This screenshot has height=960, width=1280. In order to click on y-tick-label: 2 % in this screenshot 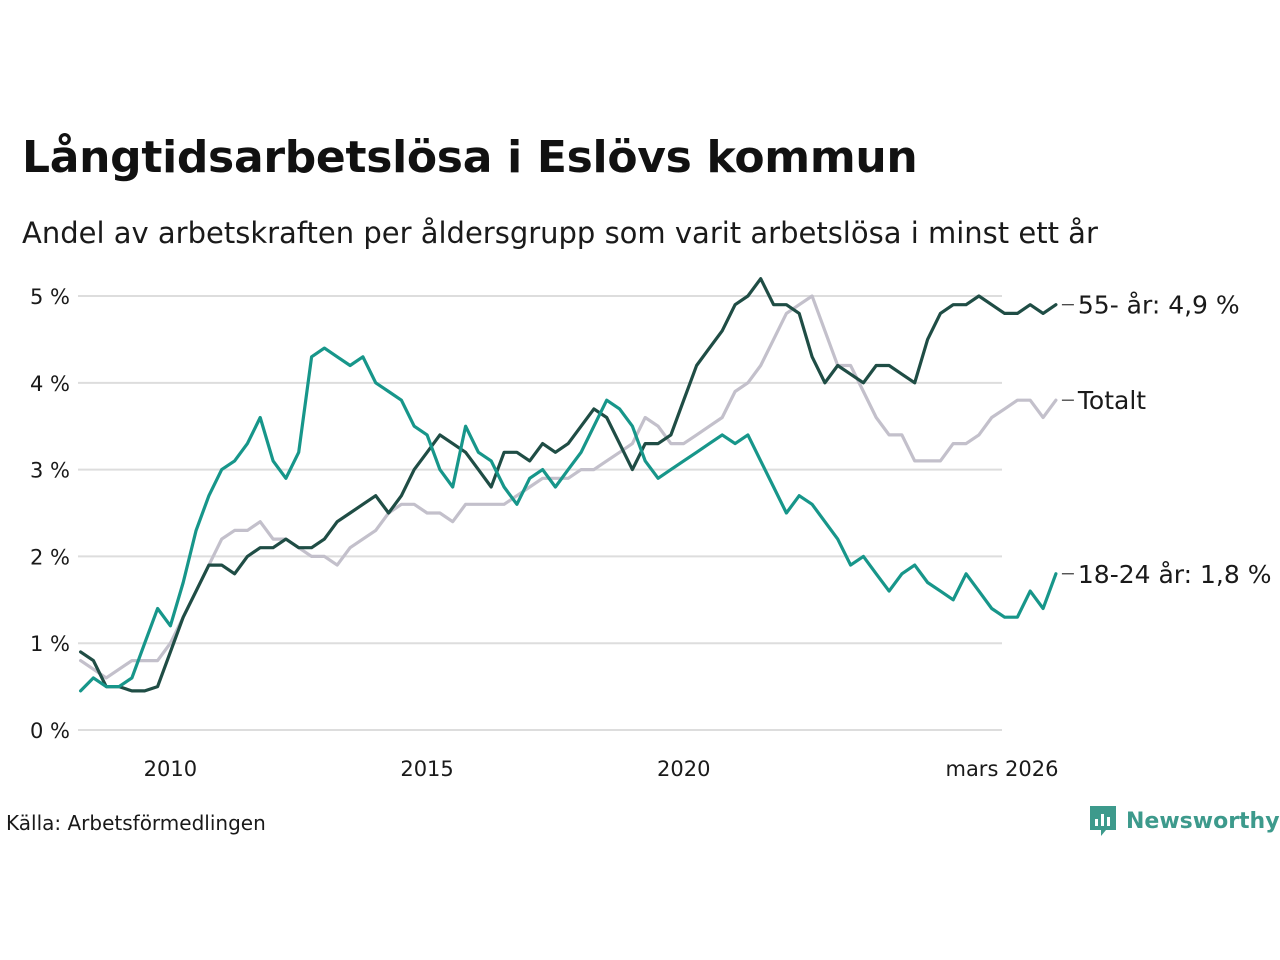, I will do `click(50, 557)`.